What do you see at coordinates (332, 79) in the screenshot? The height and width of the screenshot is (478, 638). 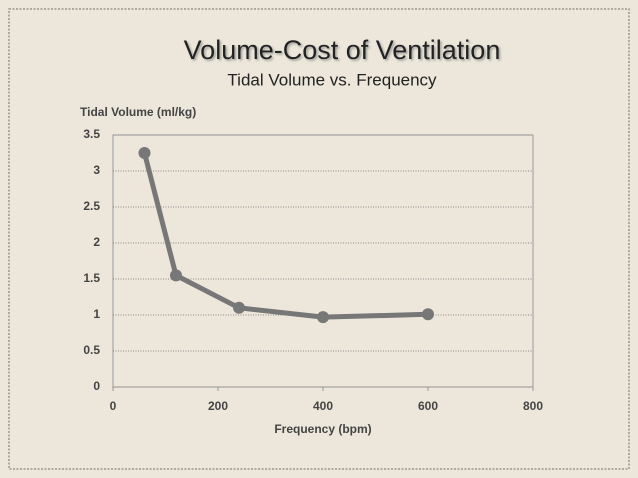 I see `chart-subtitle: Tidal Volume vs. Frequency` at bounding box center [332, 79].